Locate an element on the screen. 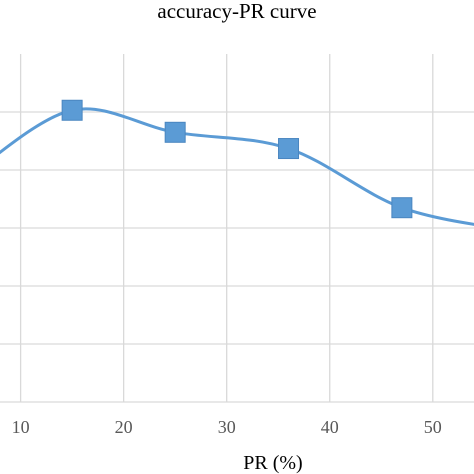 This screenshot has height=474, width=474. x-tick-labels: 10 20 30 40 50 is located at coordinates (227, 427).